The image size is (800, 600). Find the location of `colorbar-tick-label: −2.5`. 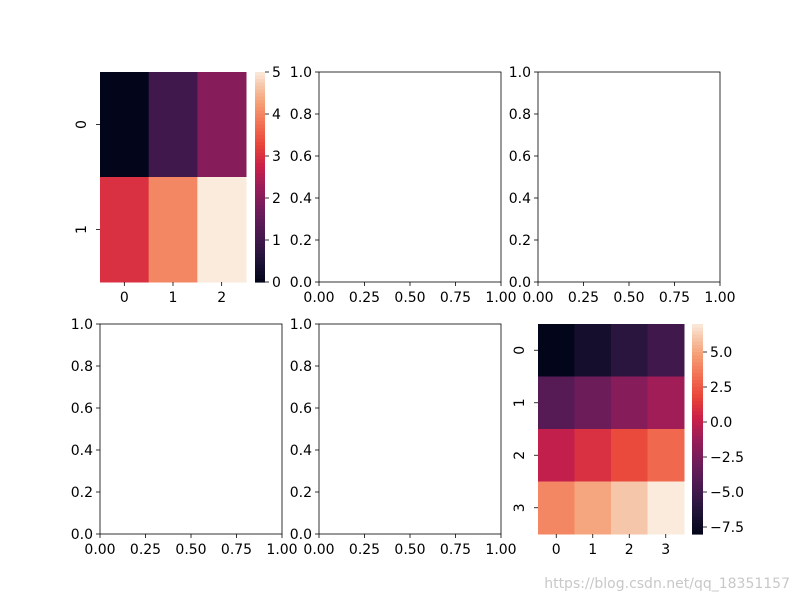

colorbar-tick-label: −2.5 is located at coordinates (727, 458).